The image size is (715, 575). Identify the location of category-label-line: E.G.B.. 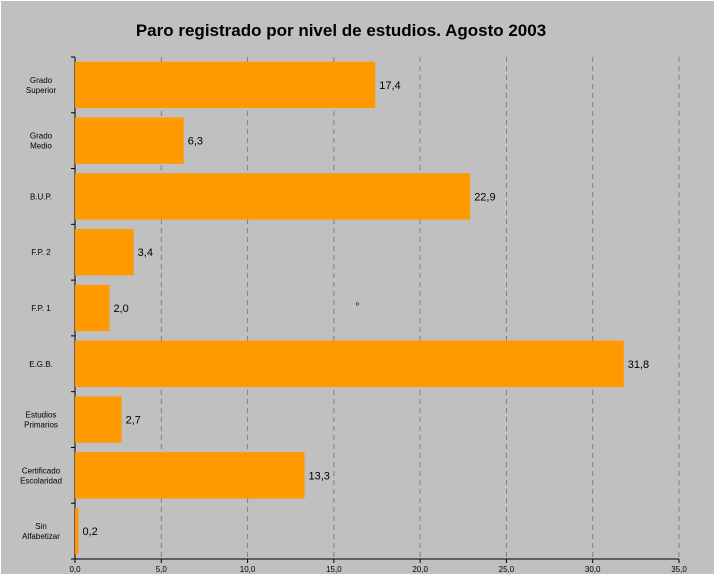
(41, 364).